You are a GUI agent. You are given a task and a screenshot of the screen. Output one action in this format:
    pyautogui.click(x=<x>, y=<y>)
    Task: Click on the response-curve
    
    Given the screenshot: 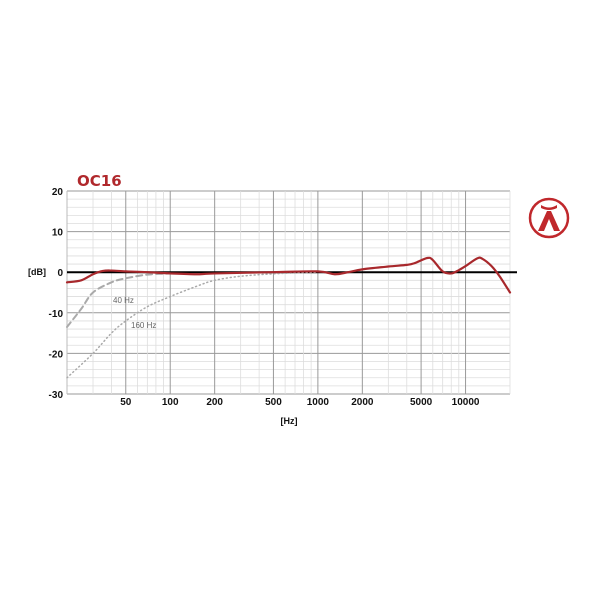 What is the action you would take?
    pyautogui.click(x=288, y=275)
    